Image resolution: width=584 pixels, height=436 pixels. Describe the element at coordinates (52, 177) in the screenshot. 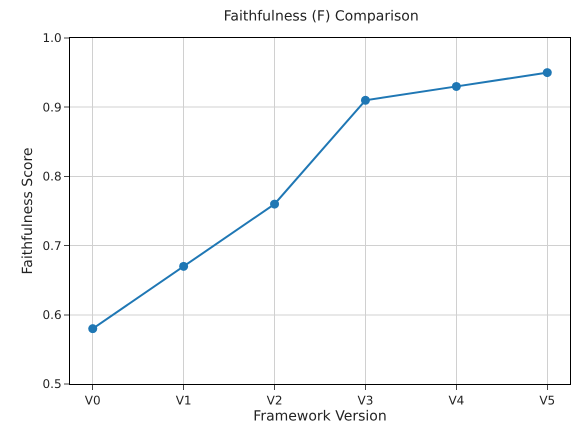

I see `y-tick-label: 0.8` at that location.